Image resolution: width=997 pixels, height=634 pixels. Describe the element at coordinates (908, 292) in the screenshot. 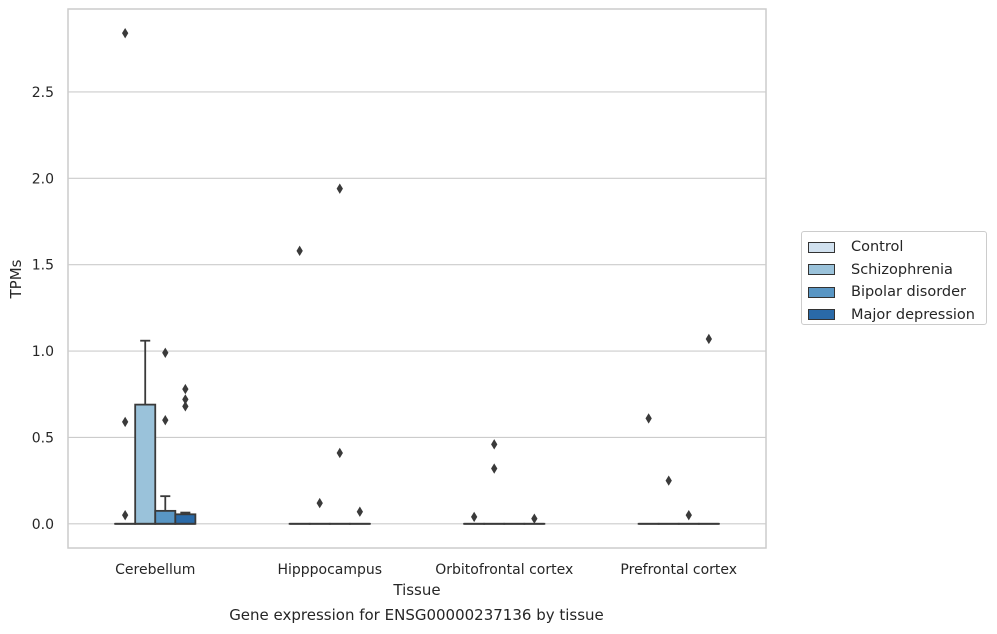

I see `legend-label-bipolar-disorder: Bipolar disorder` at that location.